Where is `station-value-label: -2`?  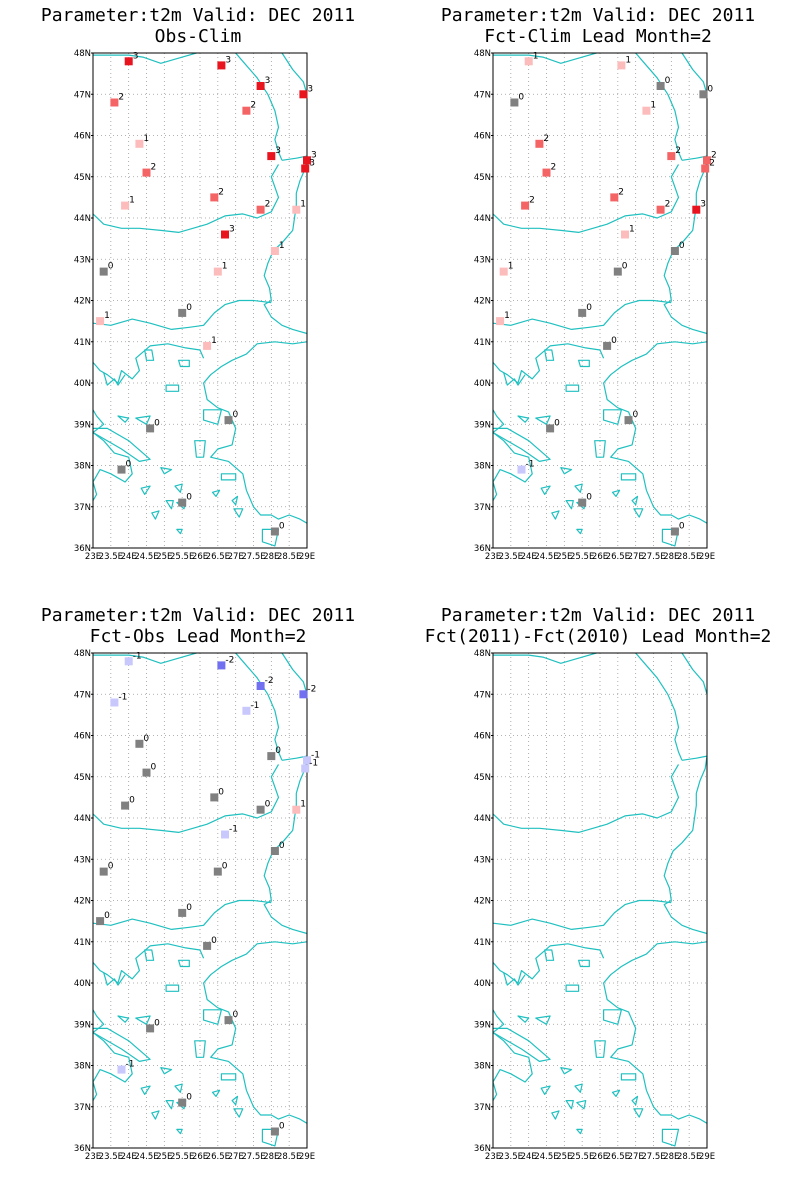
station-value-label: -2 is located at coordinates (229, 660).